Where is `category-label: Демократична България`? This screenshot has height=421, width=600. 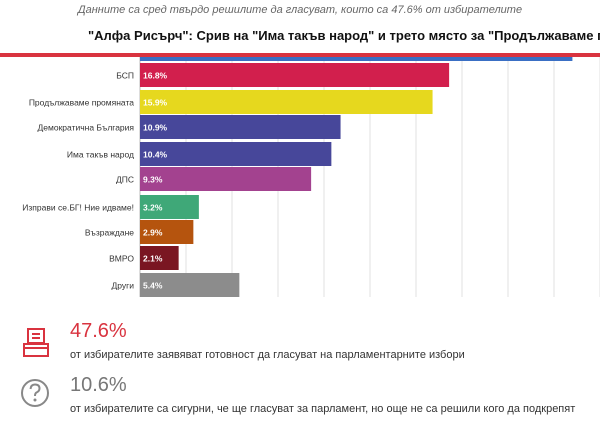
category-label: Демократична България is located at coordinates (86, 128).